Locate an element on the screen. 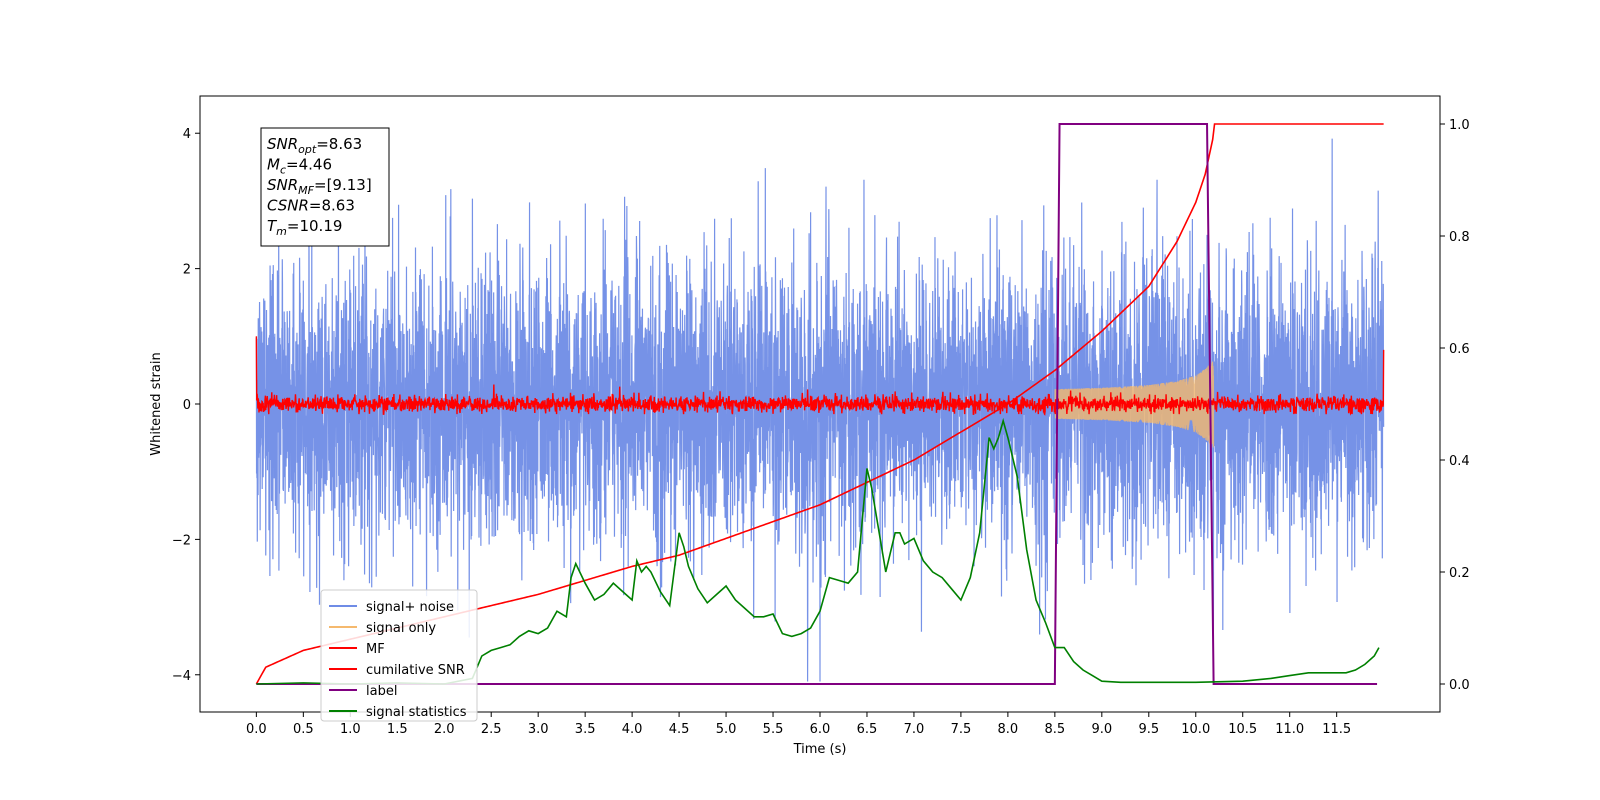  x-tick-label: 7.0 is located at coordinates (914, 729).